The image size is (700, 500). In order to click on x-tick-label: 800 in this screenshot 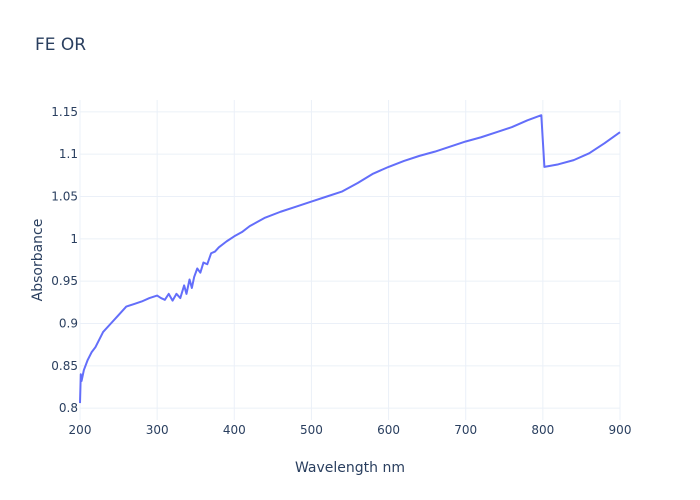, I will do `click(542, 430)`.